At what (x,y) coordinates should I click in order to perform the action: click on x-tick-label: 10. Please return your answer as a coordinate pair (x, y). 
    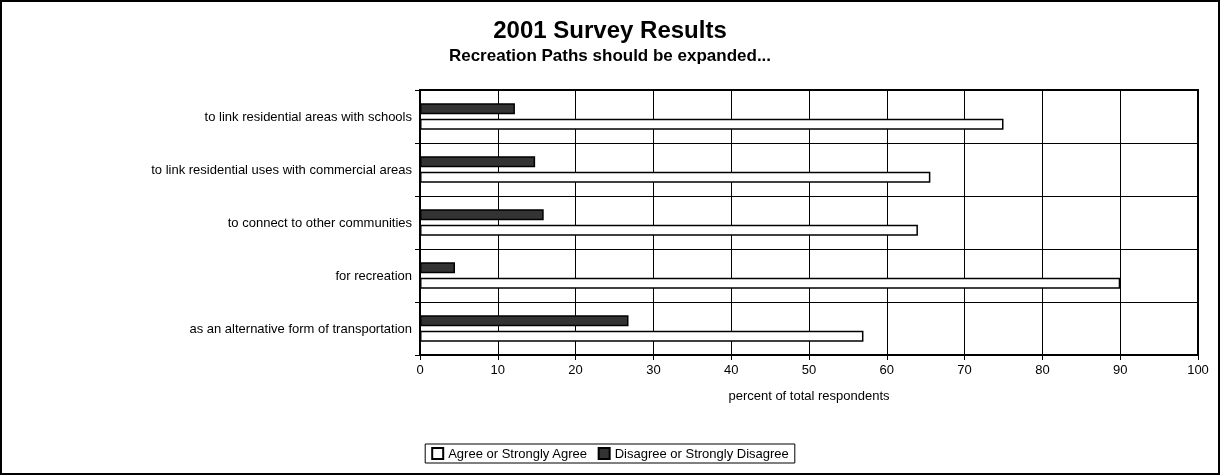
    Looking at the image, I should click on (498, 369).